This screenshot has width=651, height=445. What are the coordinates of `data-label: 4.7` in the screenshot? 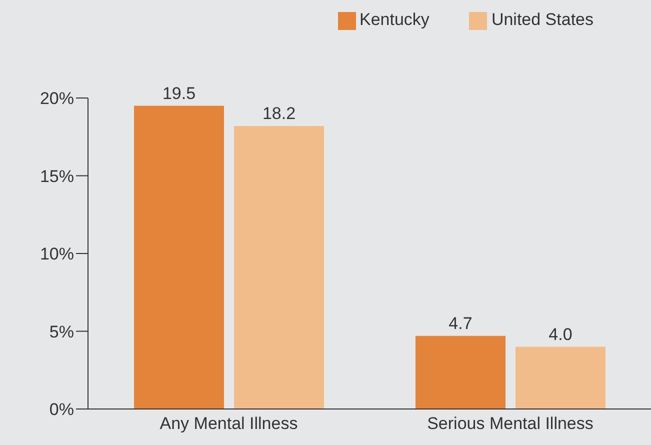 It's located at (460, 323).